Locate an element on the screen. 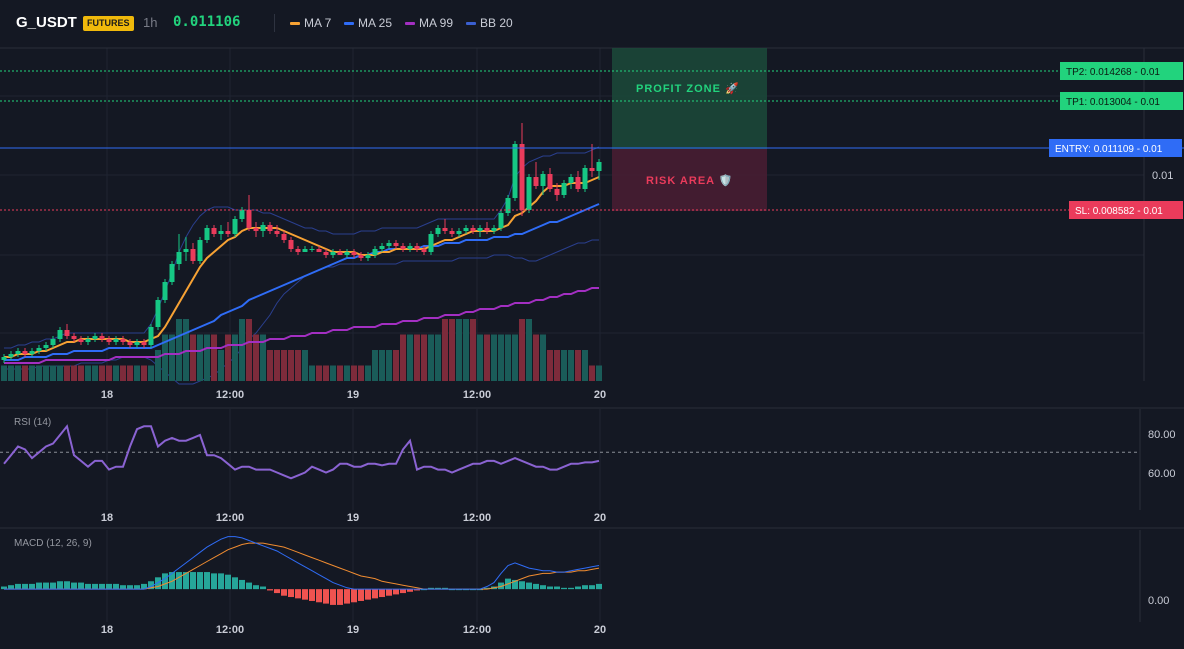  symbol-title: G_USDT is located at coordinates (46, 22).